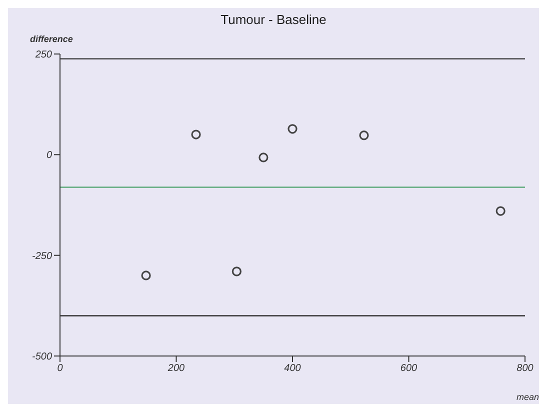 Image resolution: width=547 pixels, height=412 pixels. What do you see at coordinates (527, 397) in the screenshot?
I see `x-axis-title: mean` at bounding box center [527, 397].